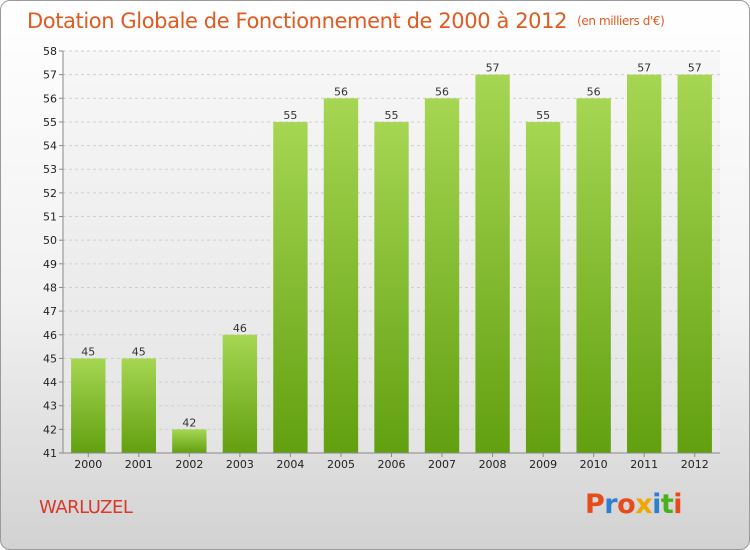 The image size is (750, 550). I want to click on y-tick-label: 52, so click(50, 193).